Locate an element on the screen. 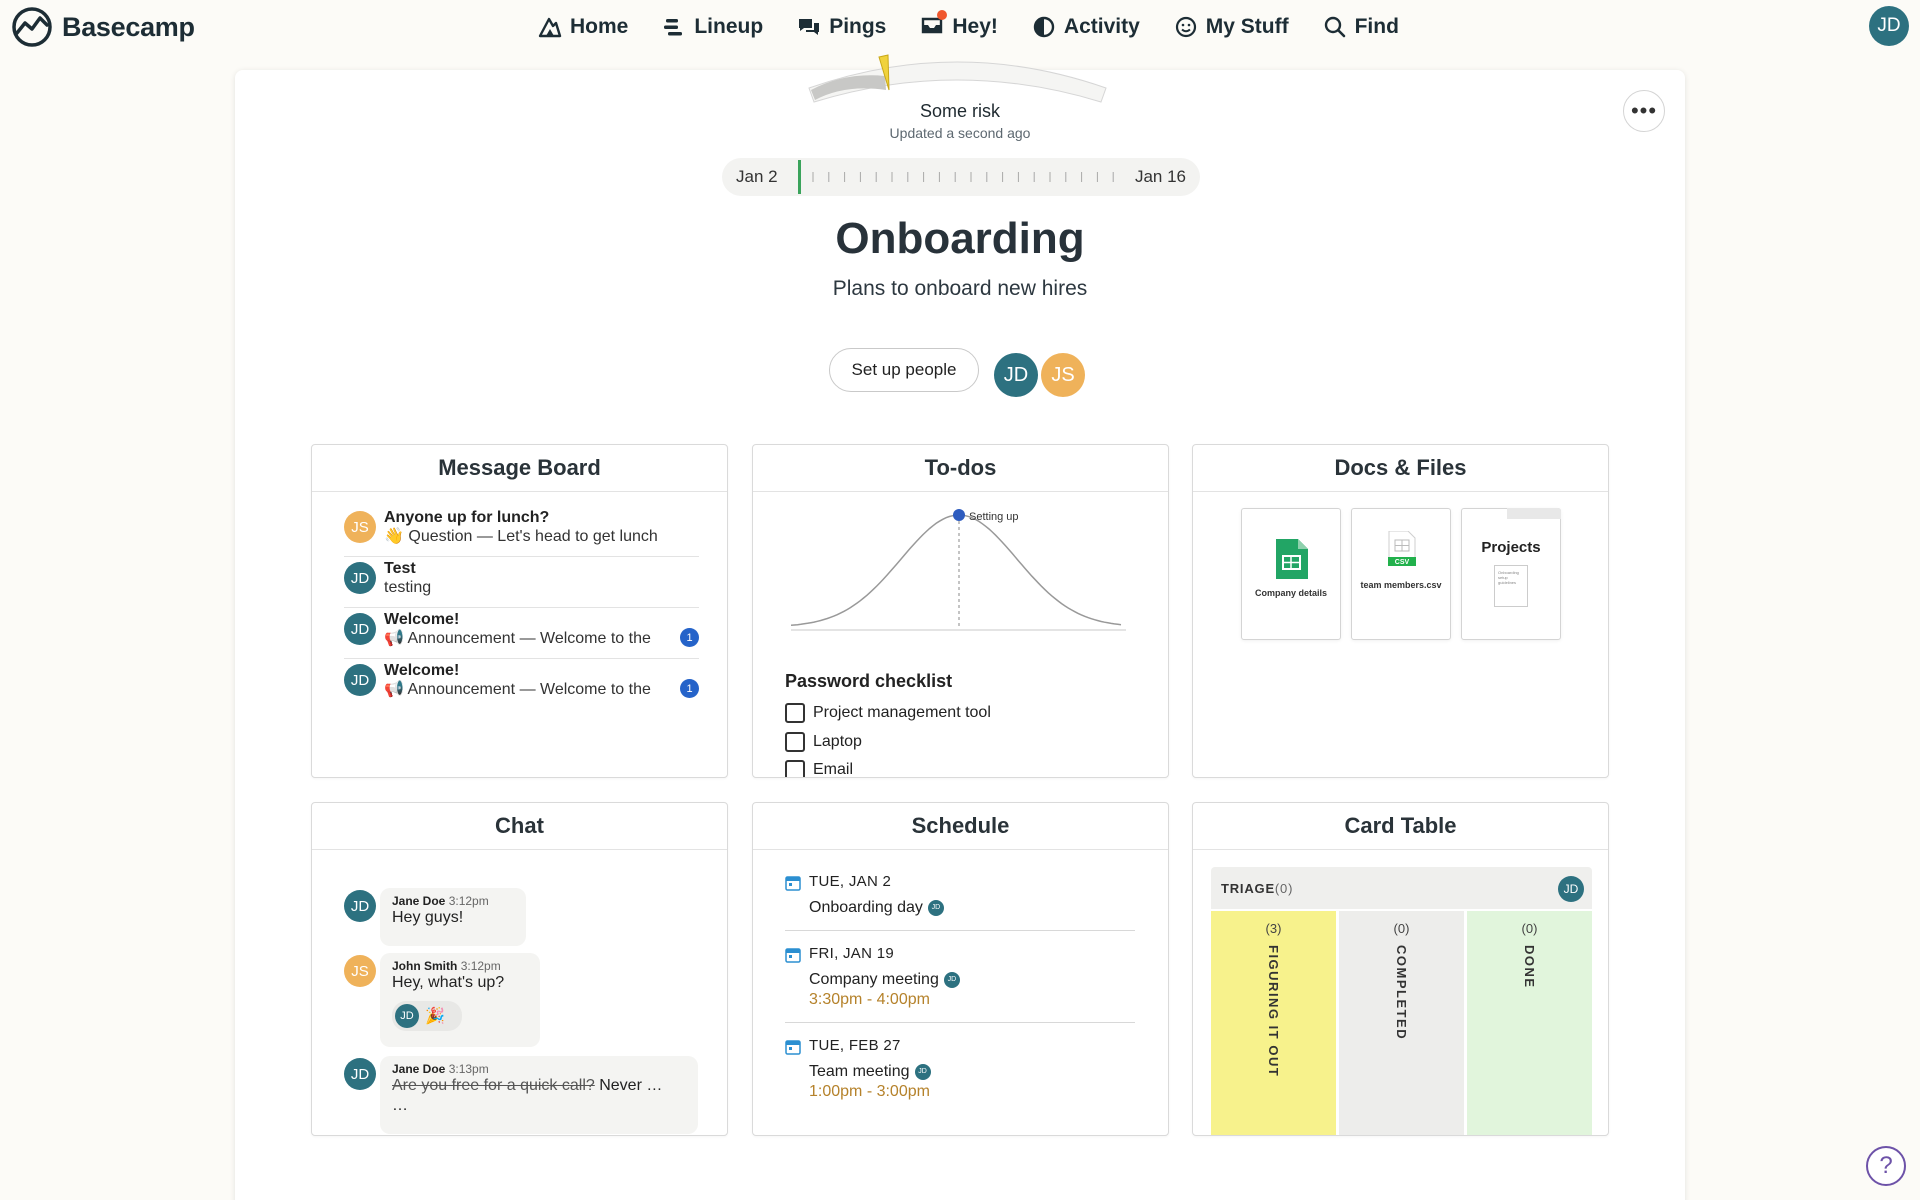  message-item: JD Test testing is located at coordinates (521, 582).